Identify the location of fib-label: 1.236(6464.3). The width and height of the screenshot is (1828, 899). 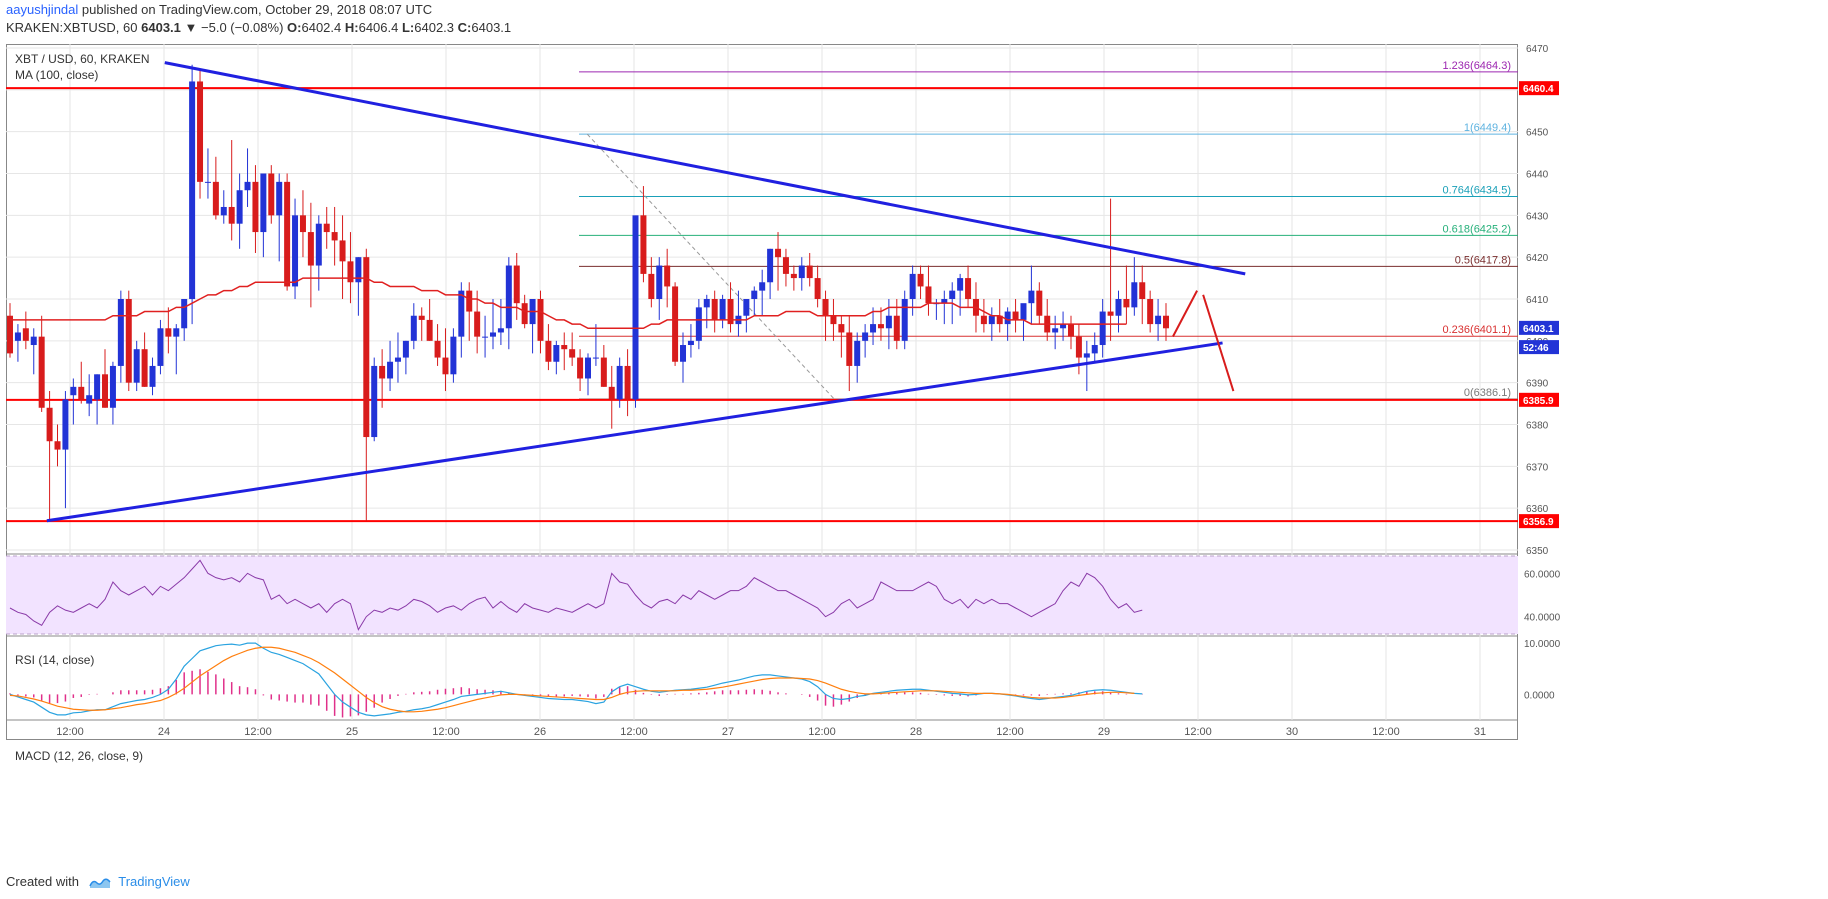
(1477, 66).